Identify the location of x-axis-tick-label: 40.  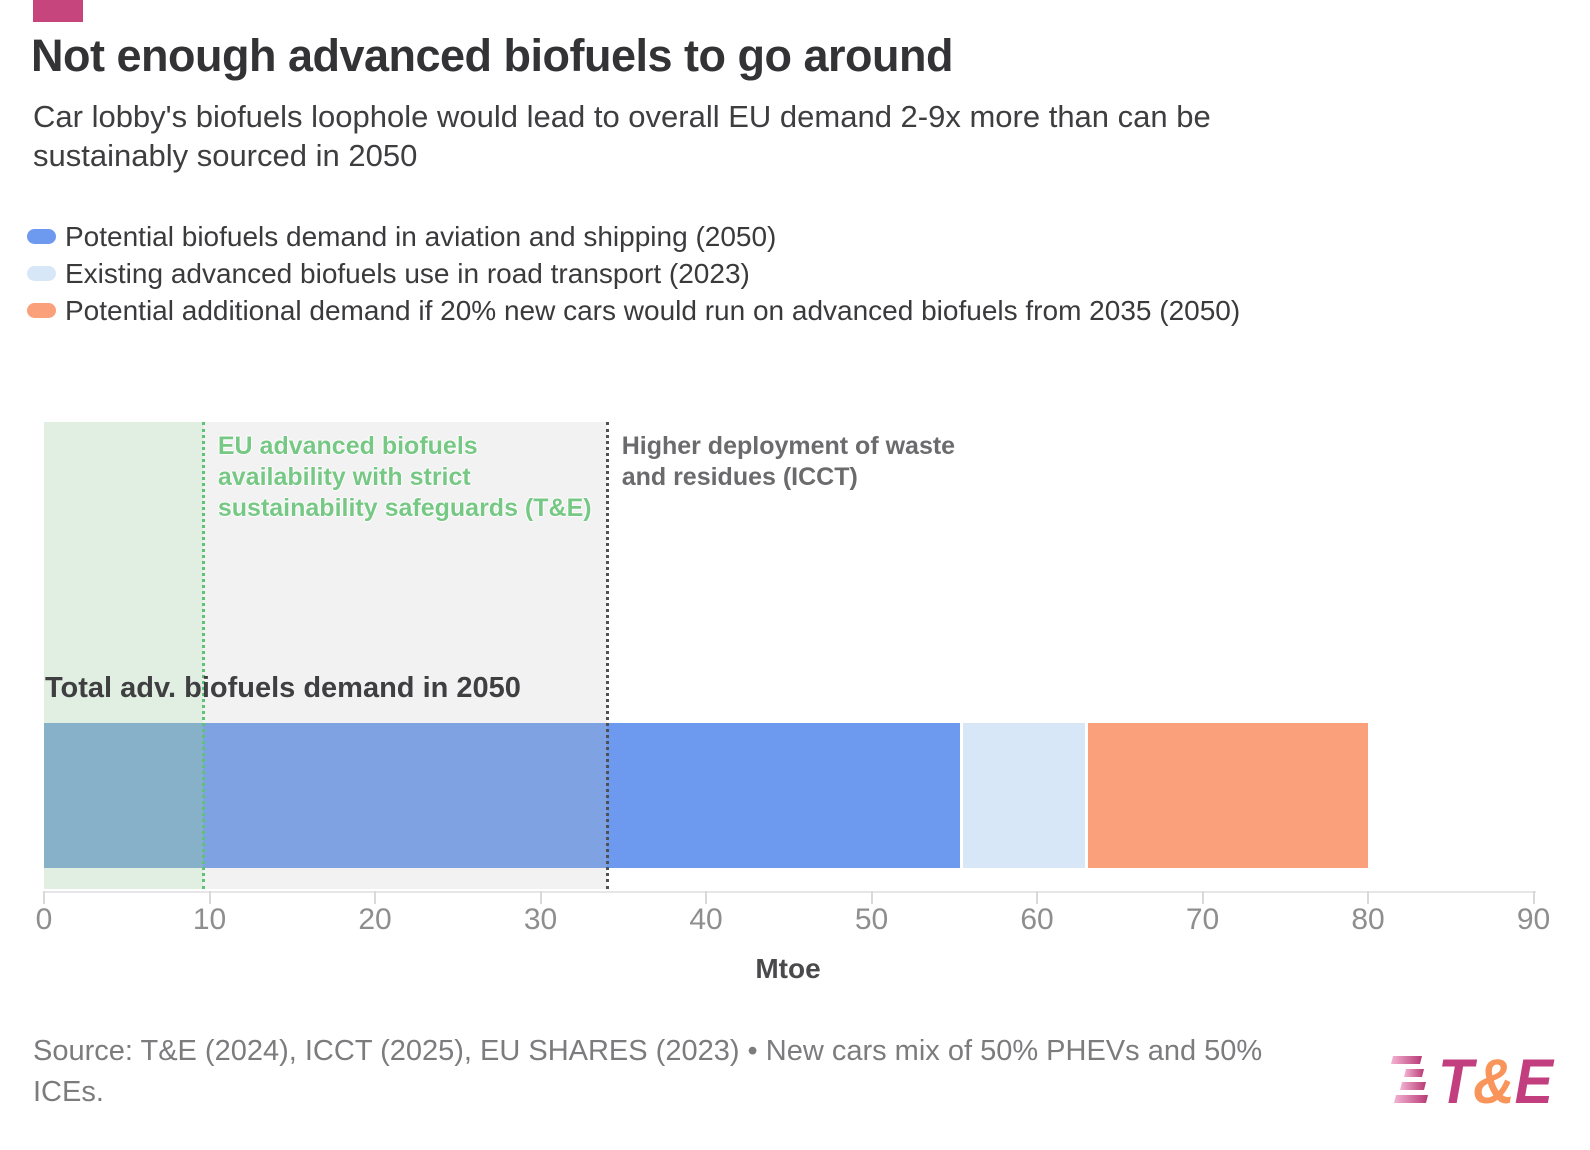
(706, 919).